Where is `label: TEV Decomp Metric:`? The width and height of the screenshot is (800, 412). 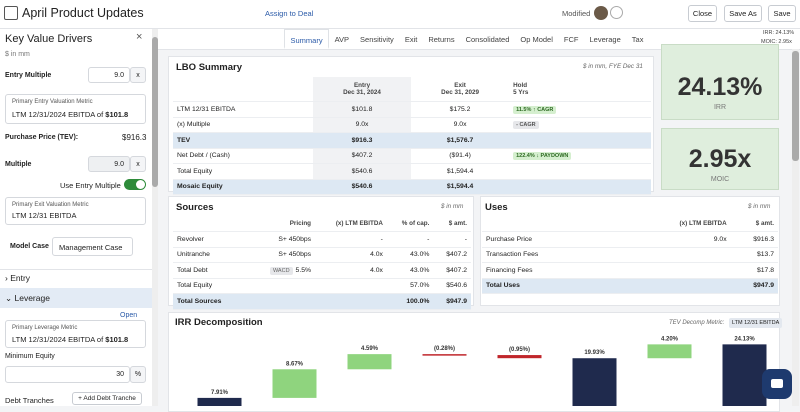 label: TEV Decomp Metric: is located at coordinates (697, 323).